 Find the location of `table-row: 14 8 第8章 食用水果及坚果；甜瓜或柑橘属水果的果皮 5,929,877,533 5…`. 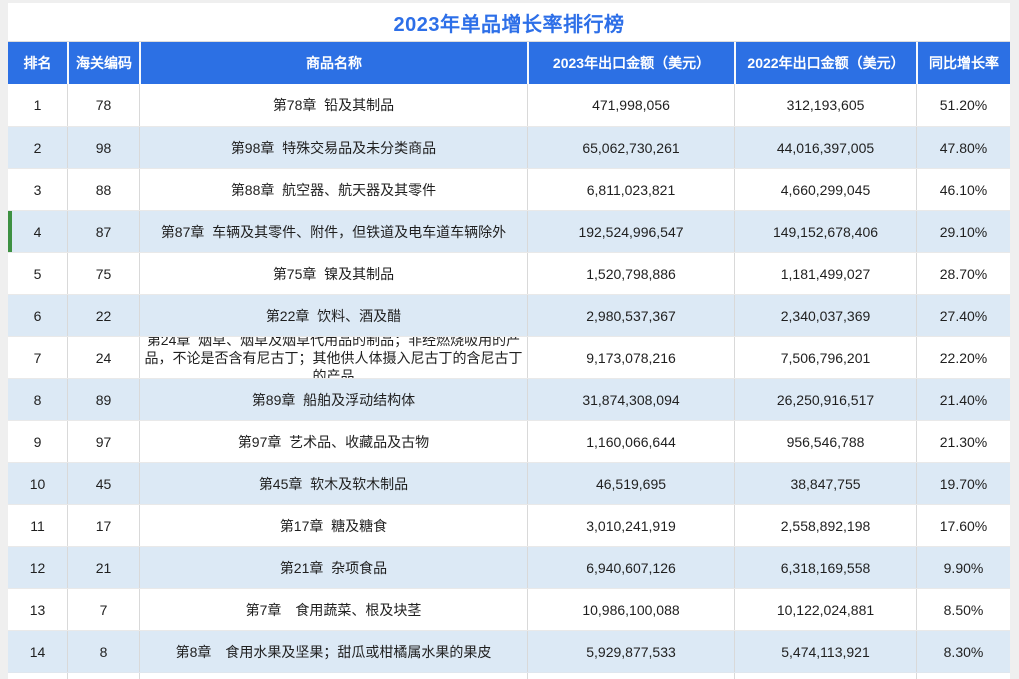

table-row: 14 8 第8章 食用水果及坚果；甜瓜或柑橘属水果的果皮 5,929,877,533 5… is located at coordinates (509, 651).